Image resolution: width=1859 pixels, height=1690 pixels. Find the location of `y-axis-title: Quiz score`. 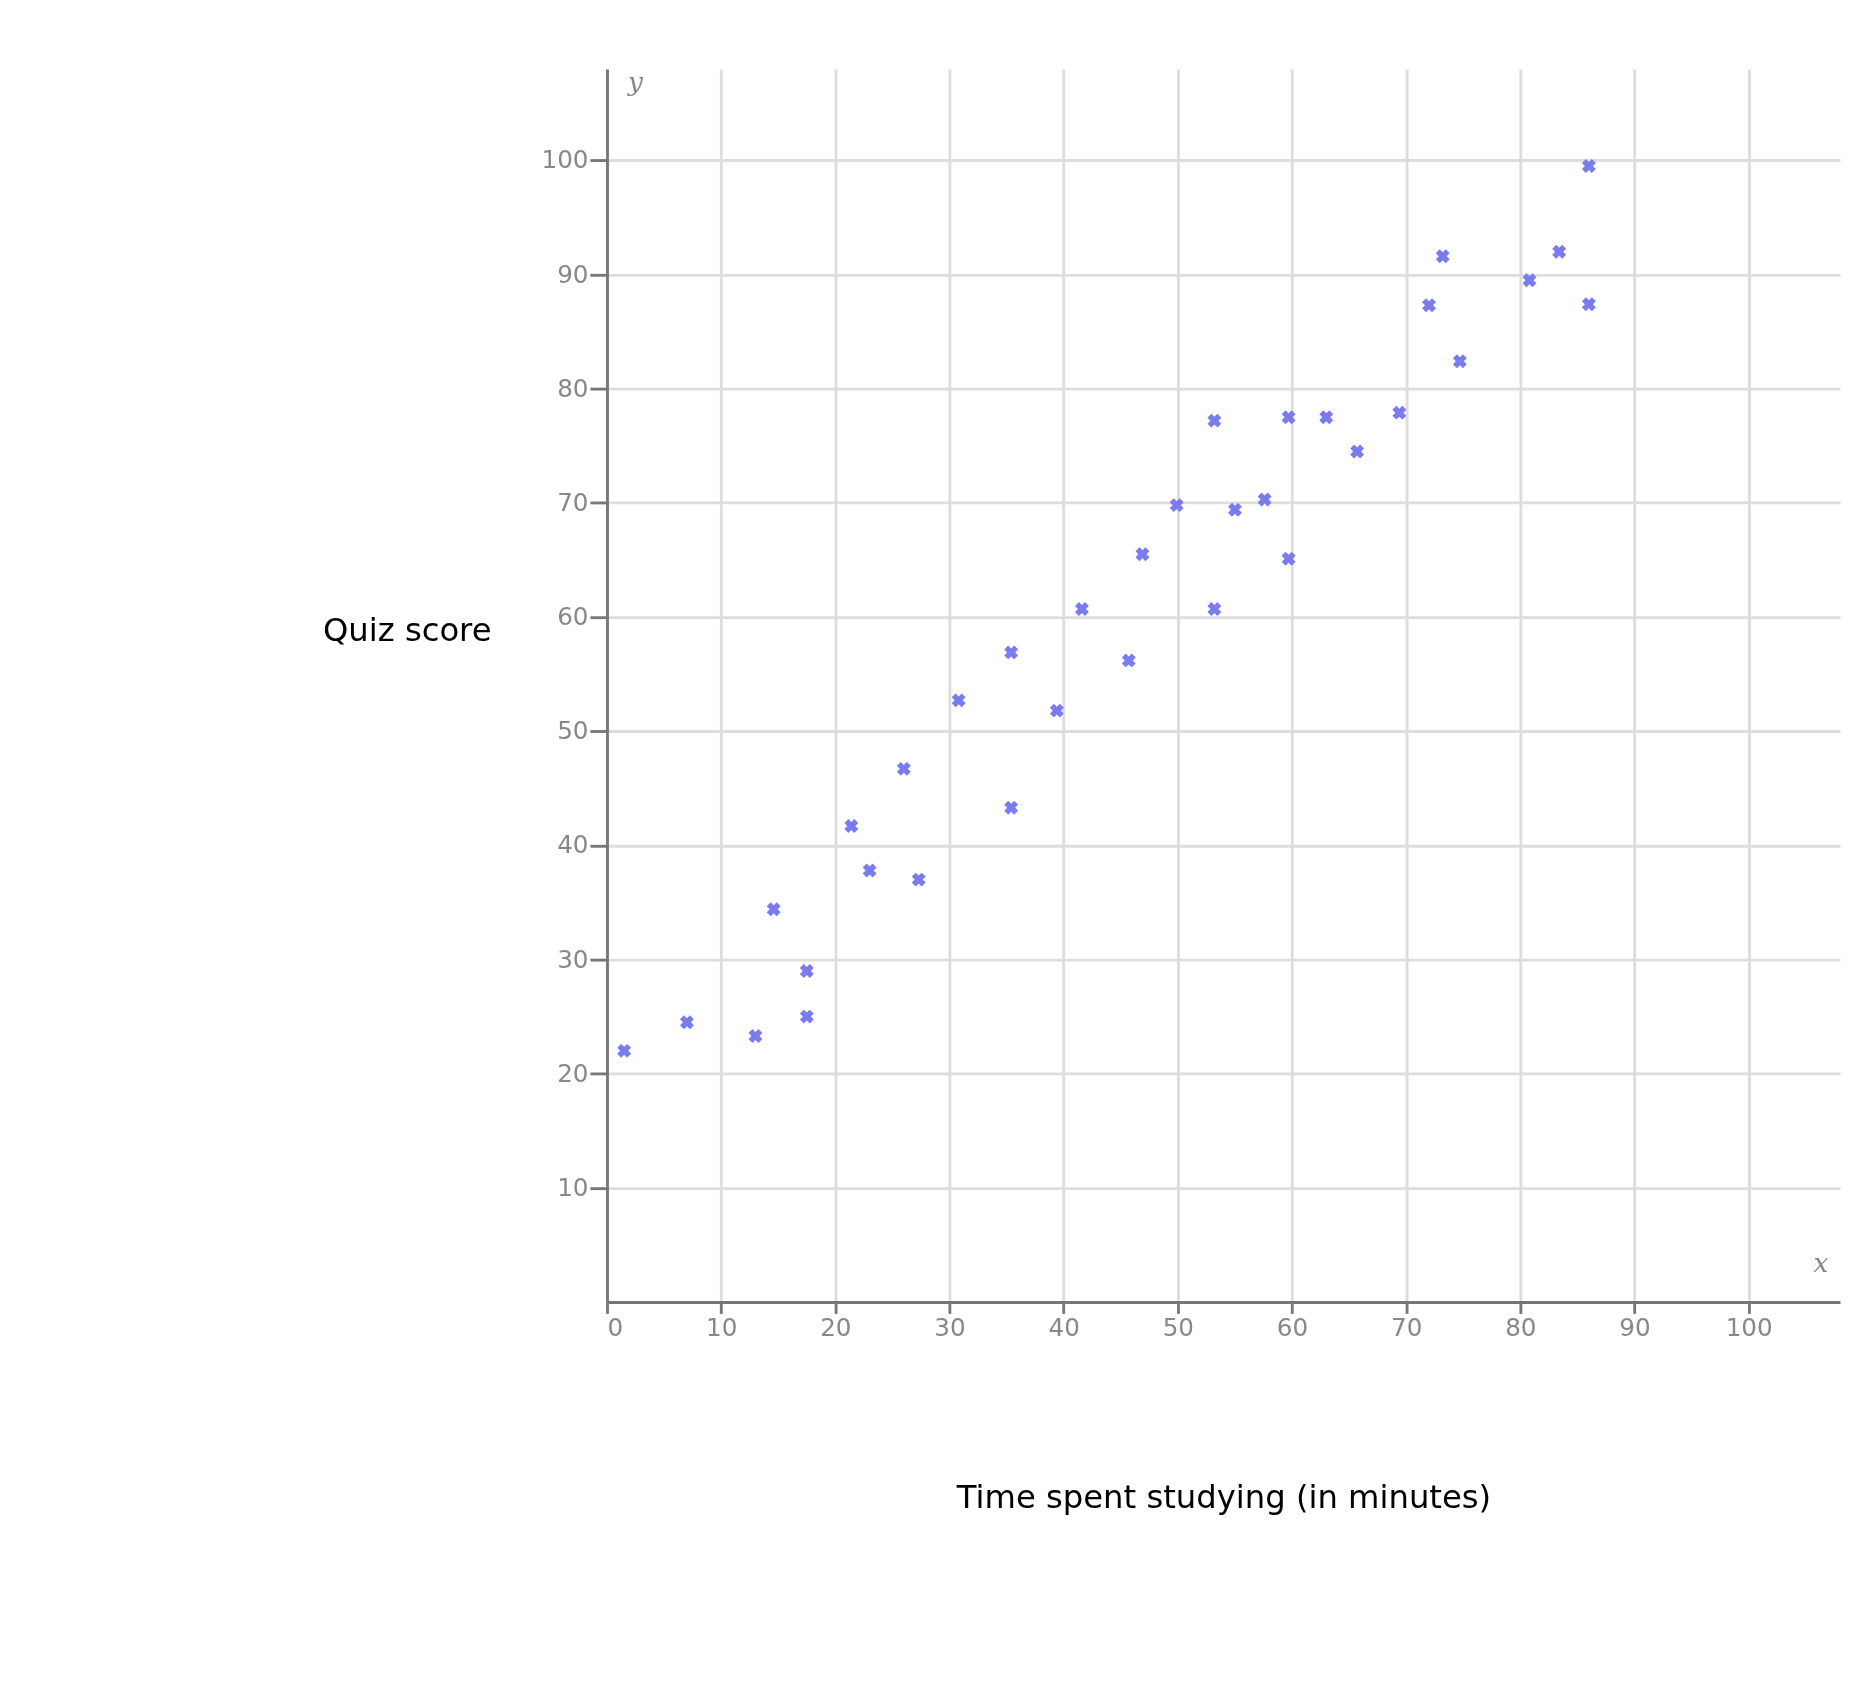

y-axis-title: Quiz score is located at coordinates (407, 630).